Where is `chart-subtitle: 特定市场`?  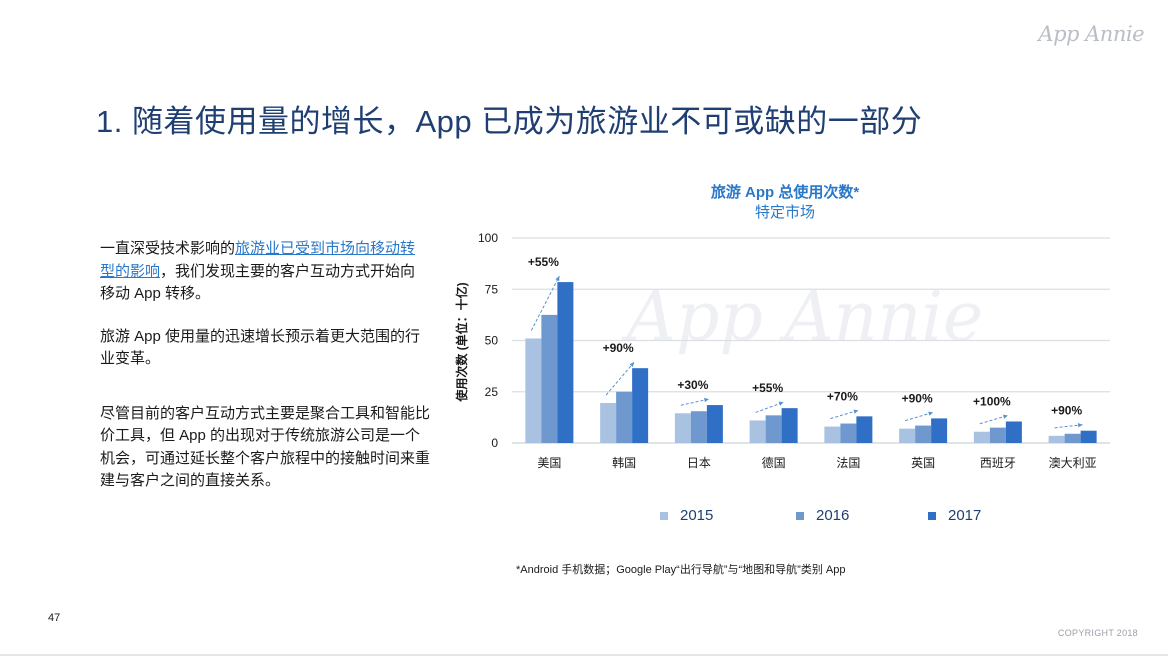
chart-subtitle: 特定市场 is located at coordinates (784, 212).